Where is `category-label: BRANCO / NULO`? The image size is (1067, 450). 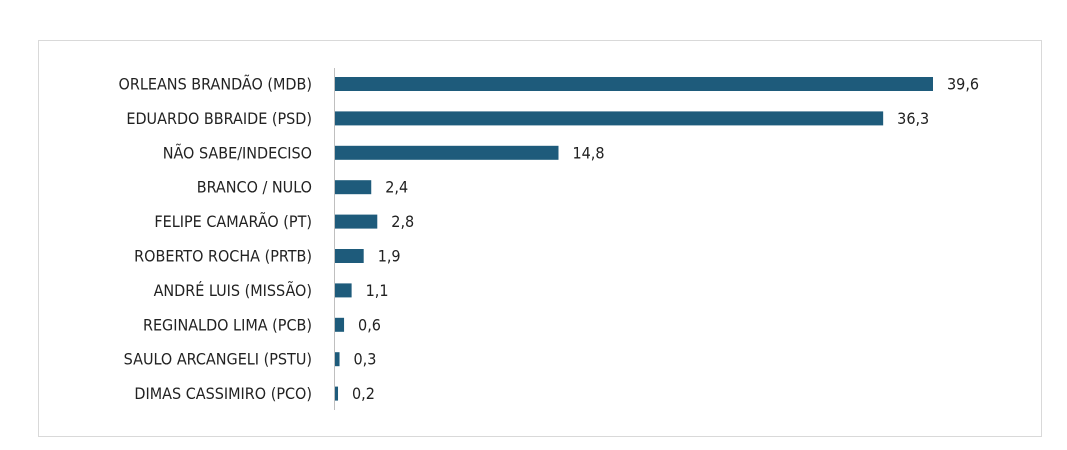
category-label: BRANCO / NULO is located at coordinates (254, 187).